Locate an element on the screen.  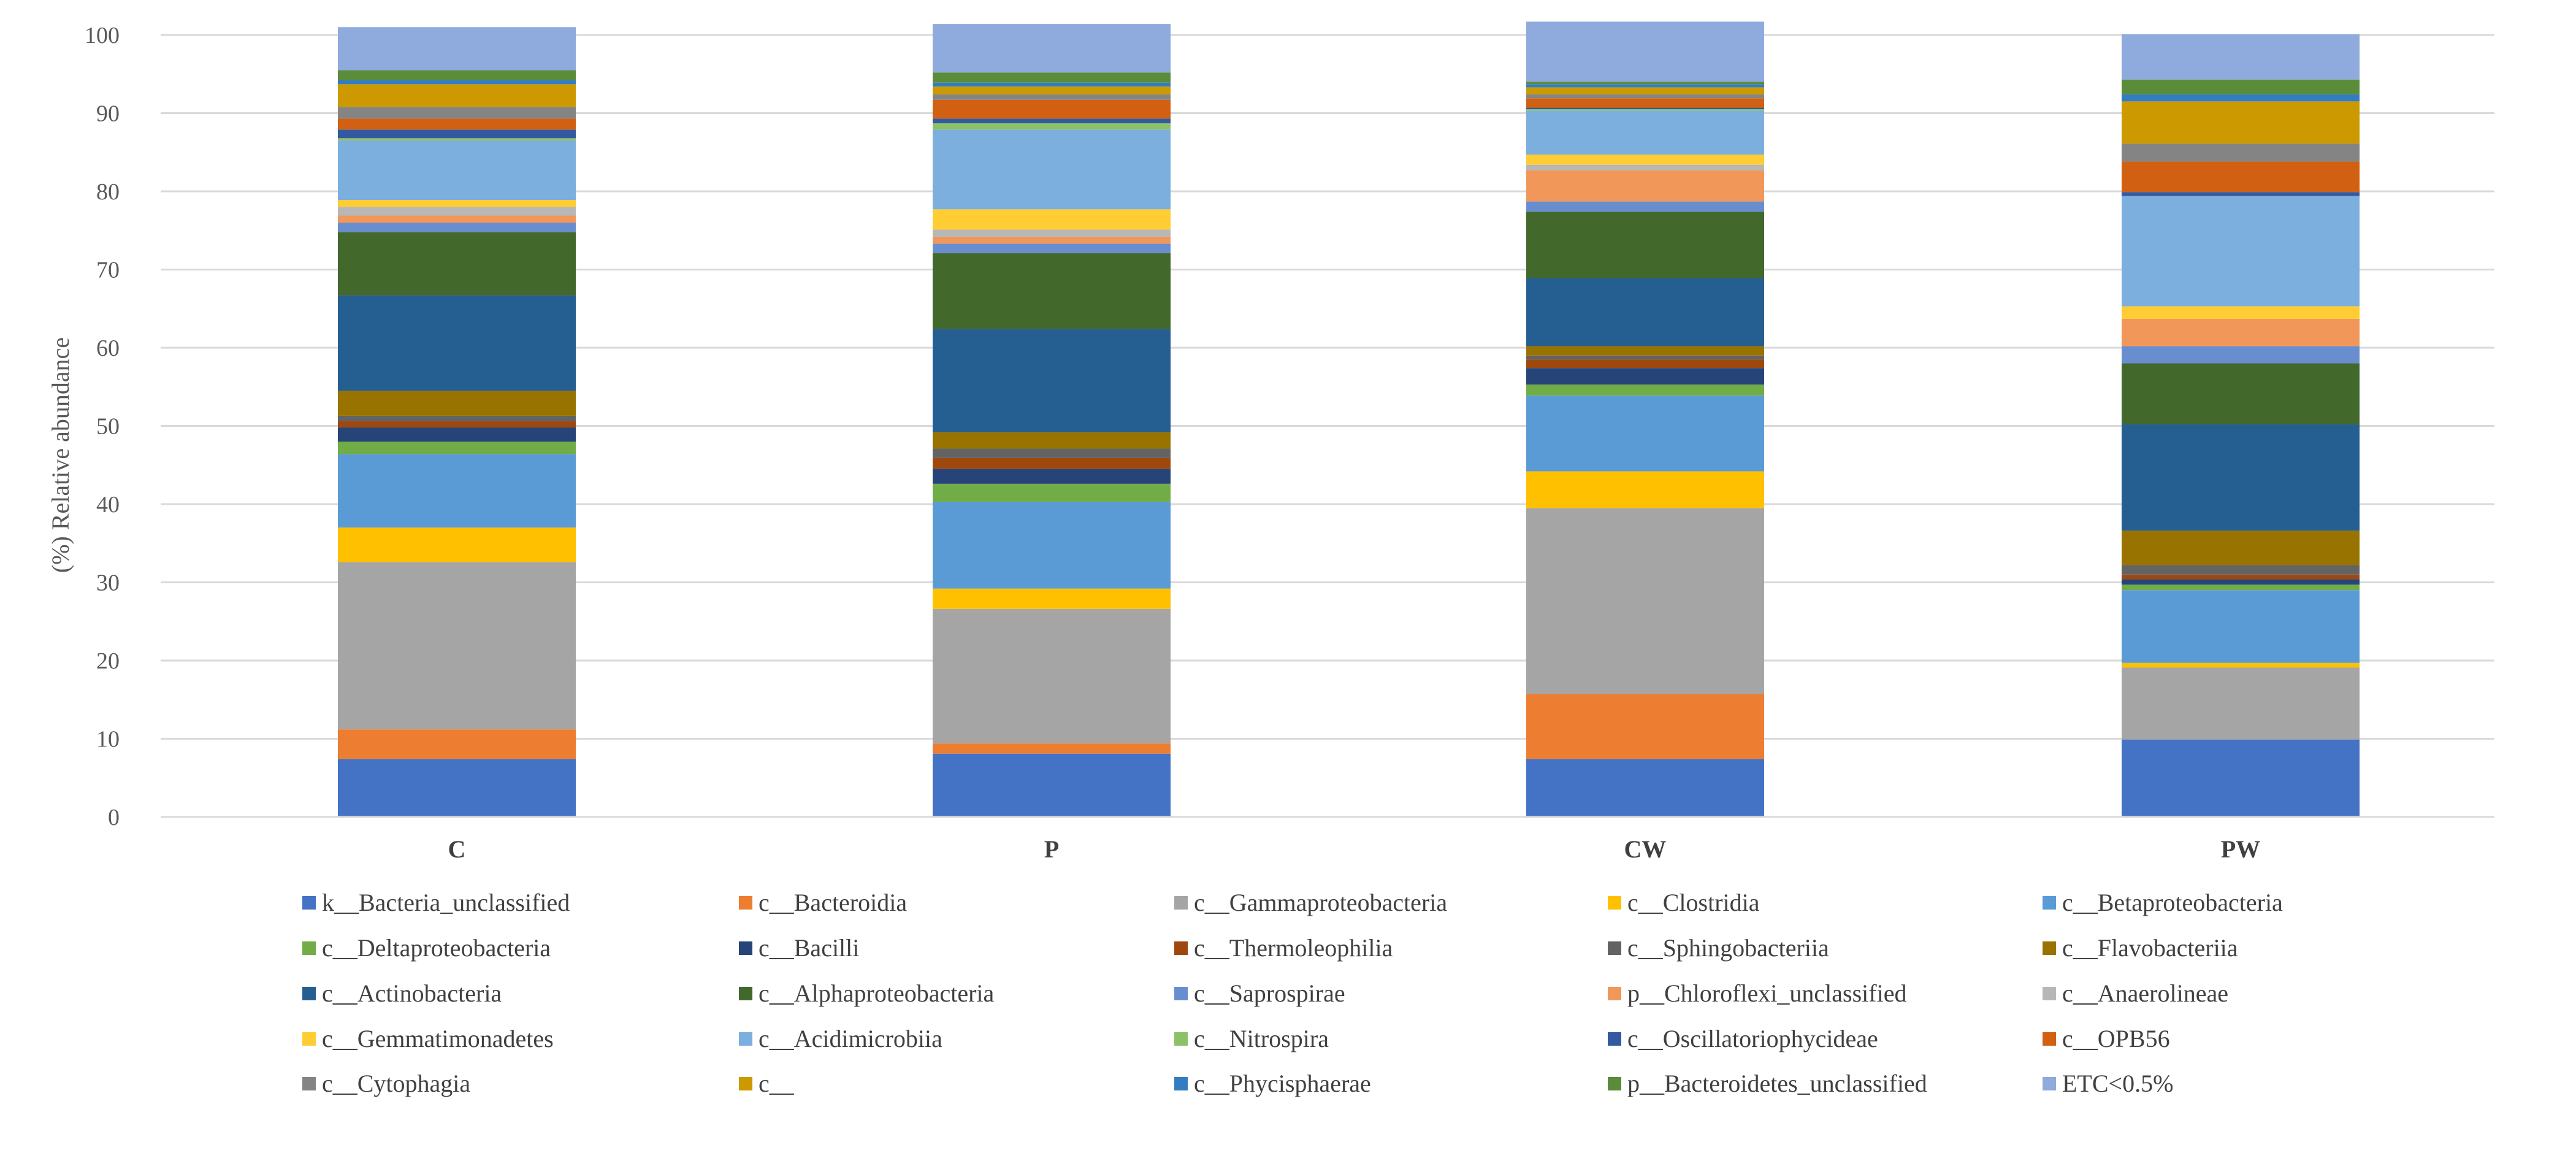
bar-segment: c__Deltaproteobacteria: 2.3 is located at coordinates (1052, 492).